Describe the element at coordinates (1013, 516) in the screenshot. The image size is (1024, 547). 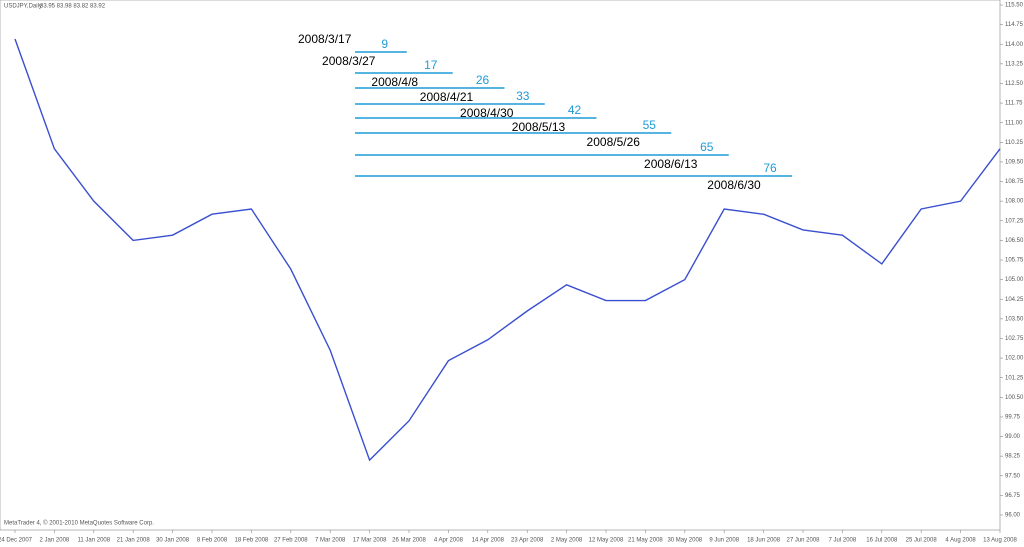
I see `y-tick-label: 96.00` at that location.